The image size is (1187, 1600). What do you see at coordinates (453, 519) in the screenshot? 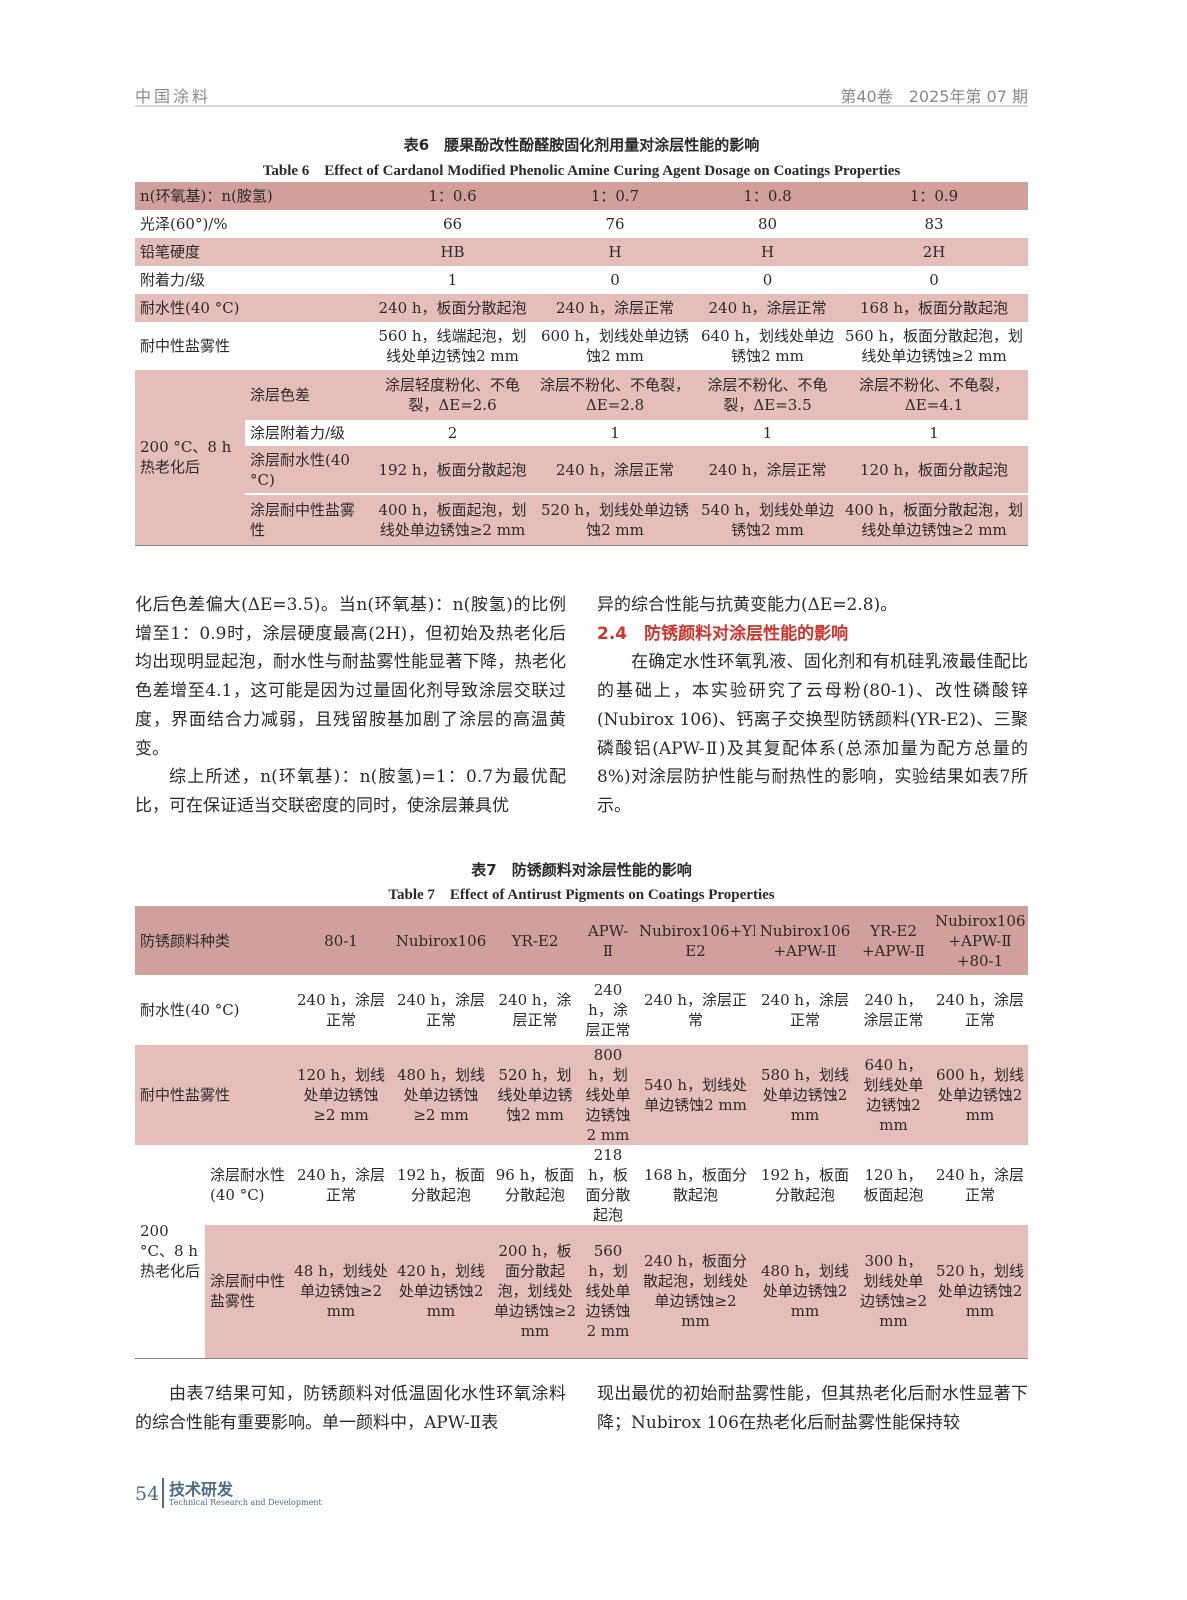
I see `table-cell: 400 h，板面起泡，划线处单边锈蚀≥2 mm` at bounding box center [453, 519].